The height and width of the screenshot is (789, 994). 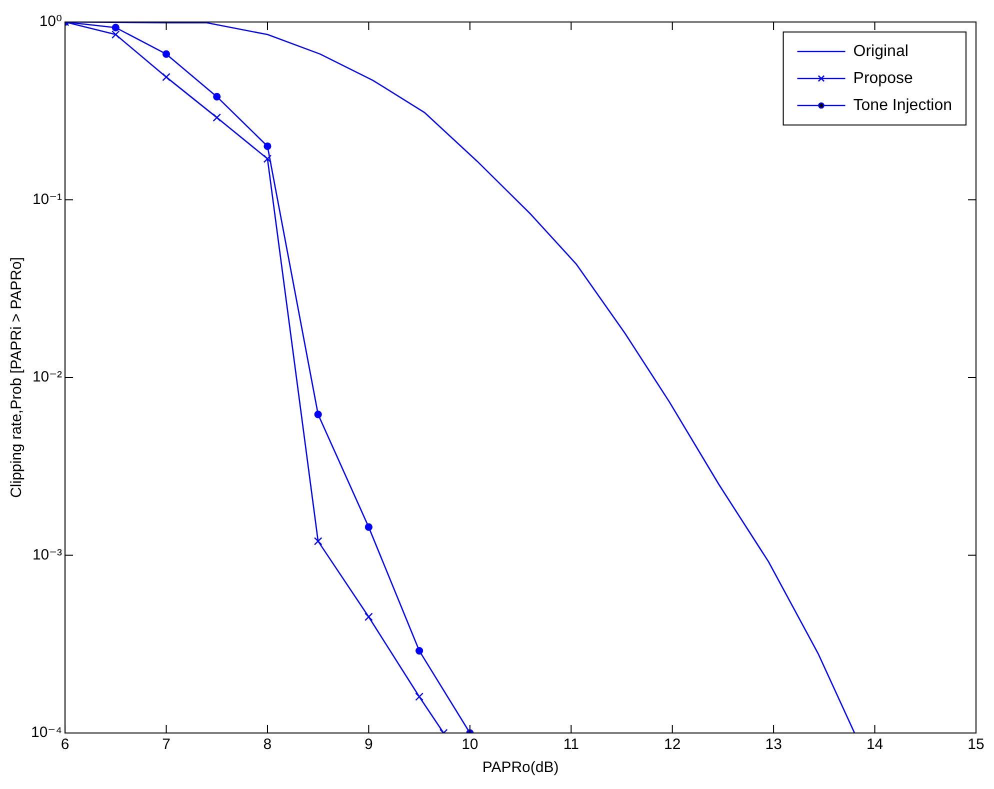 What do you see at coordinates (267, 745) in the screenshot?
I see `x-tick-label: 8` at bounding box center [267, 745].